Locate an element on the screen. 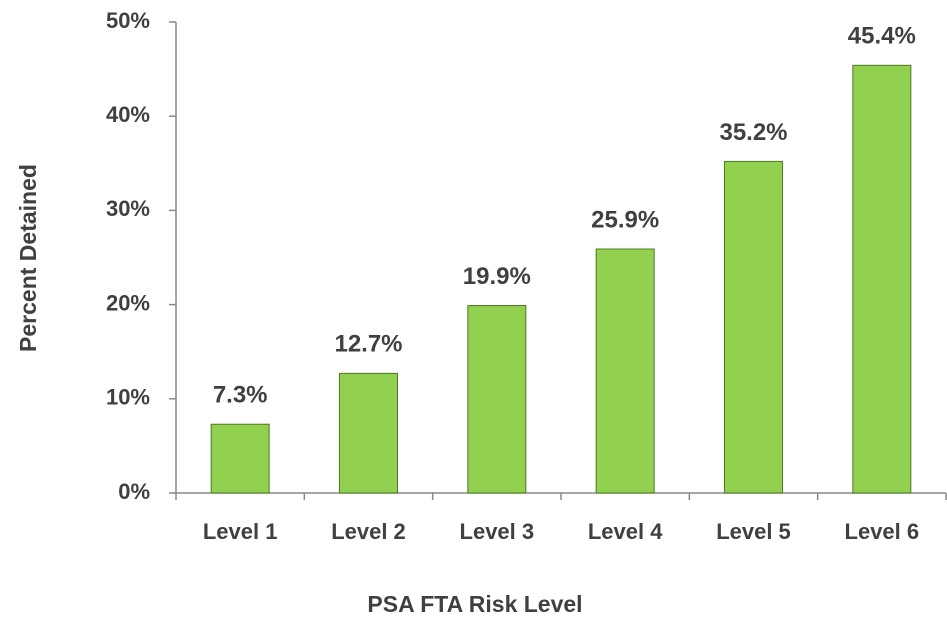 This screenshot has height=620, width=947. value-label: 35.2% is located at coordinates (753, 132).